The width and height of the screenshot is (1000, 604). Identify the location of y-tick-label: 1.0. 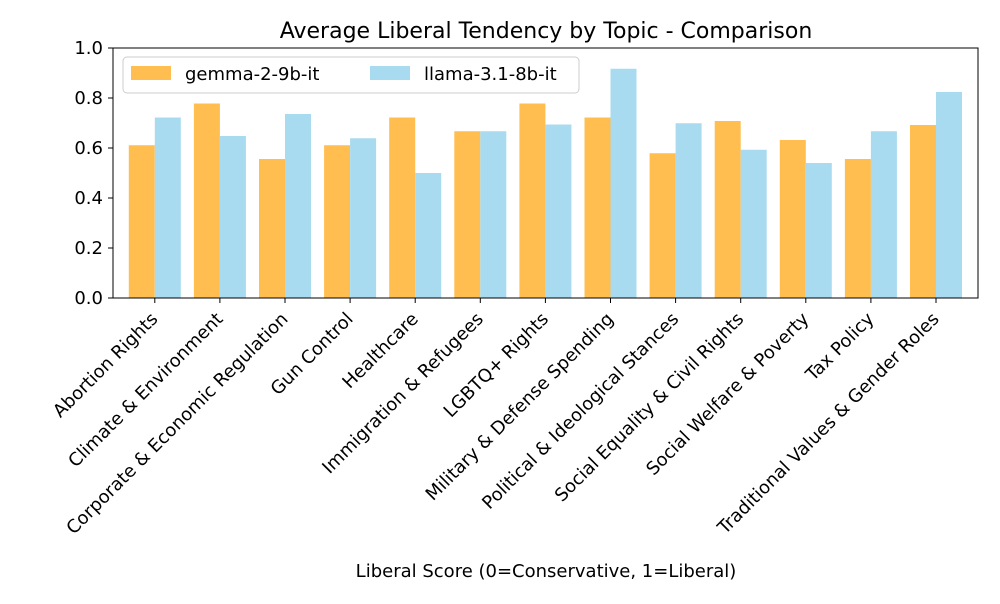
(88, 48).